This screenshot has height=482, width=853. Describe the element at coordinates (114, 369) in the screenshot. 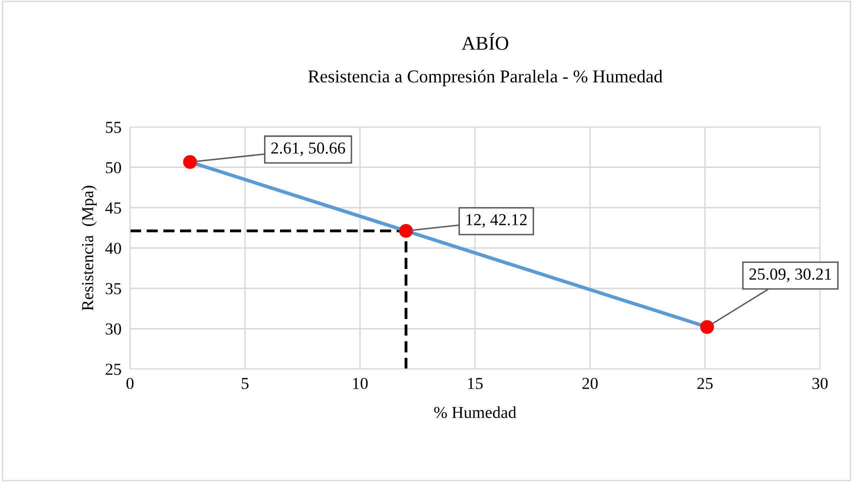

I see `y-tick-label: 25` at that location.